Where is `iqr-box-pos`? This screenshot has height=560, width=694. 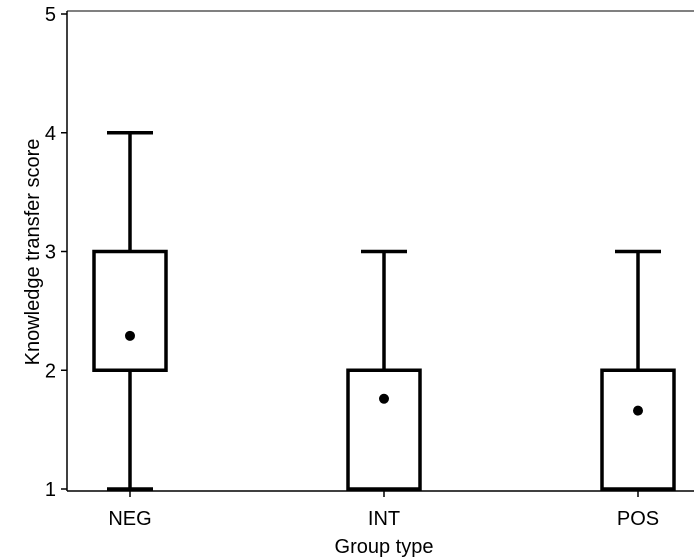
iqr-box-pos is located at coordinates (638, 429).